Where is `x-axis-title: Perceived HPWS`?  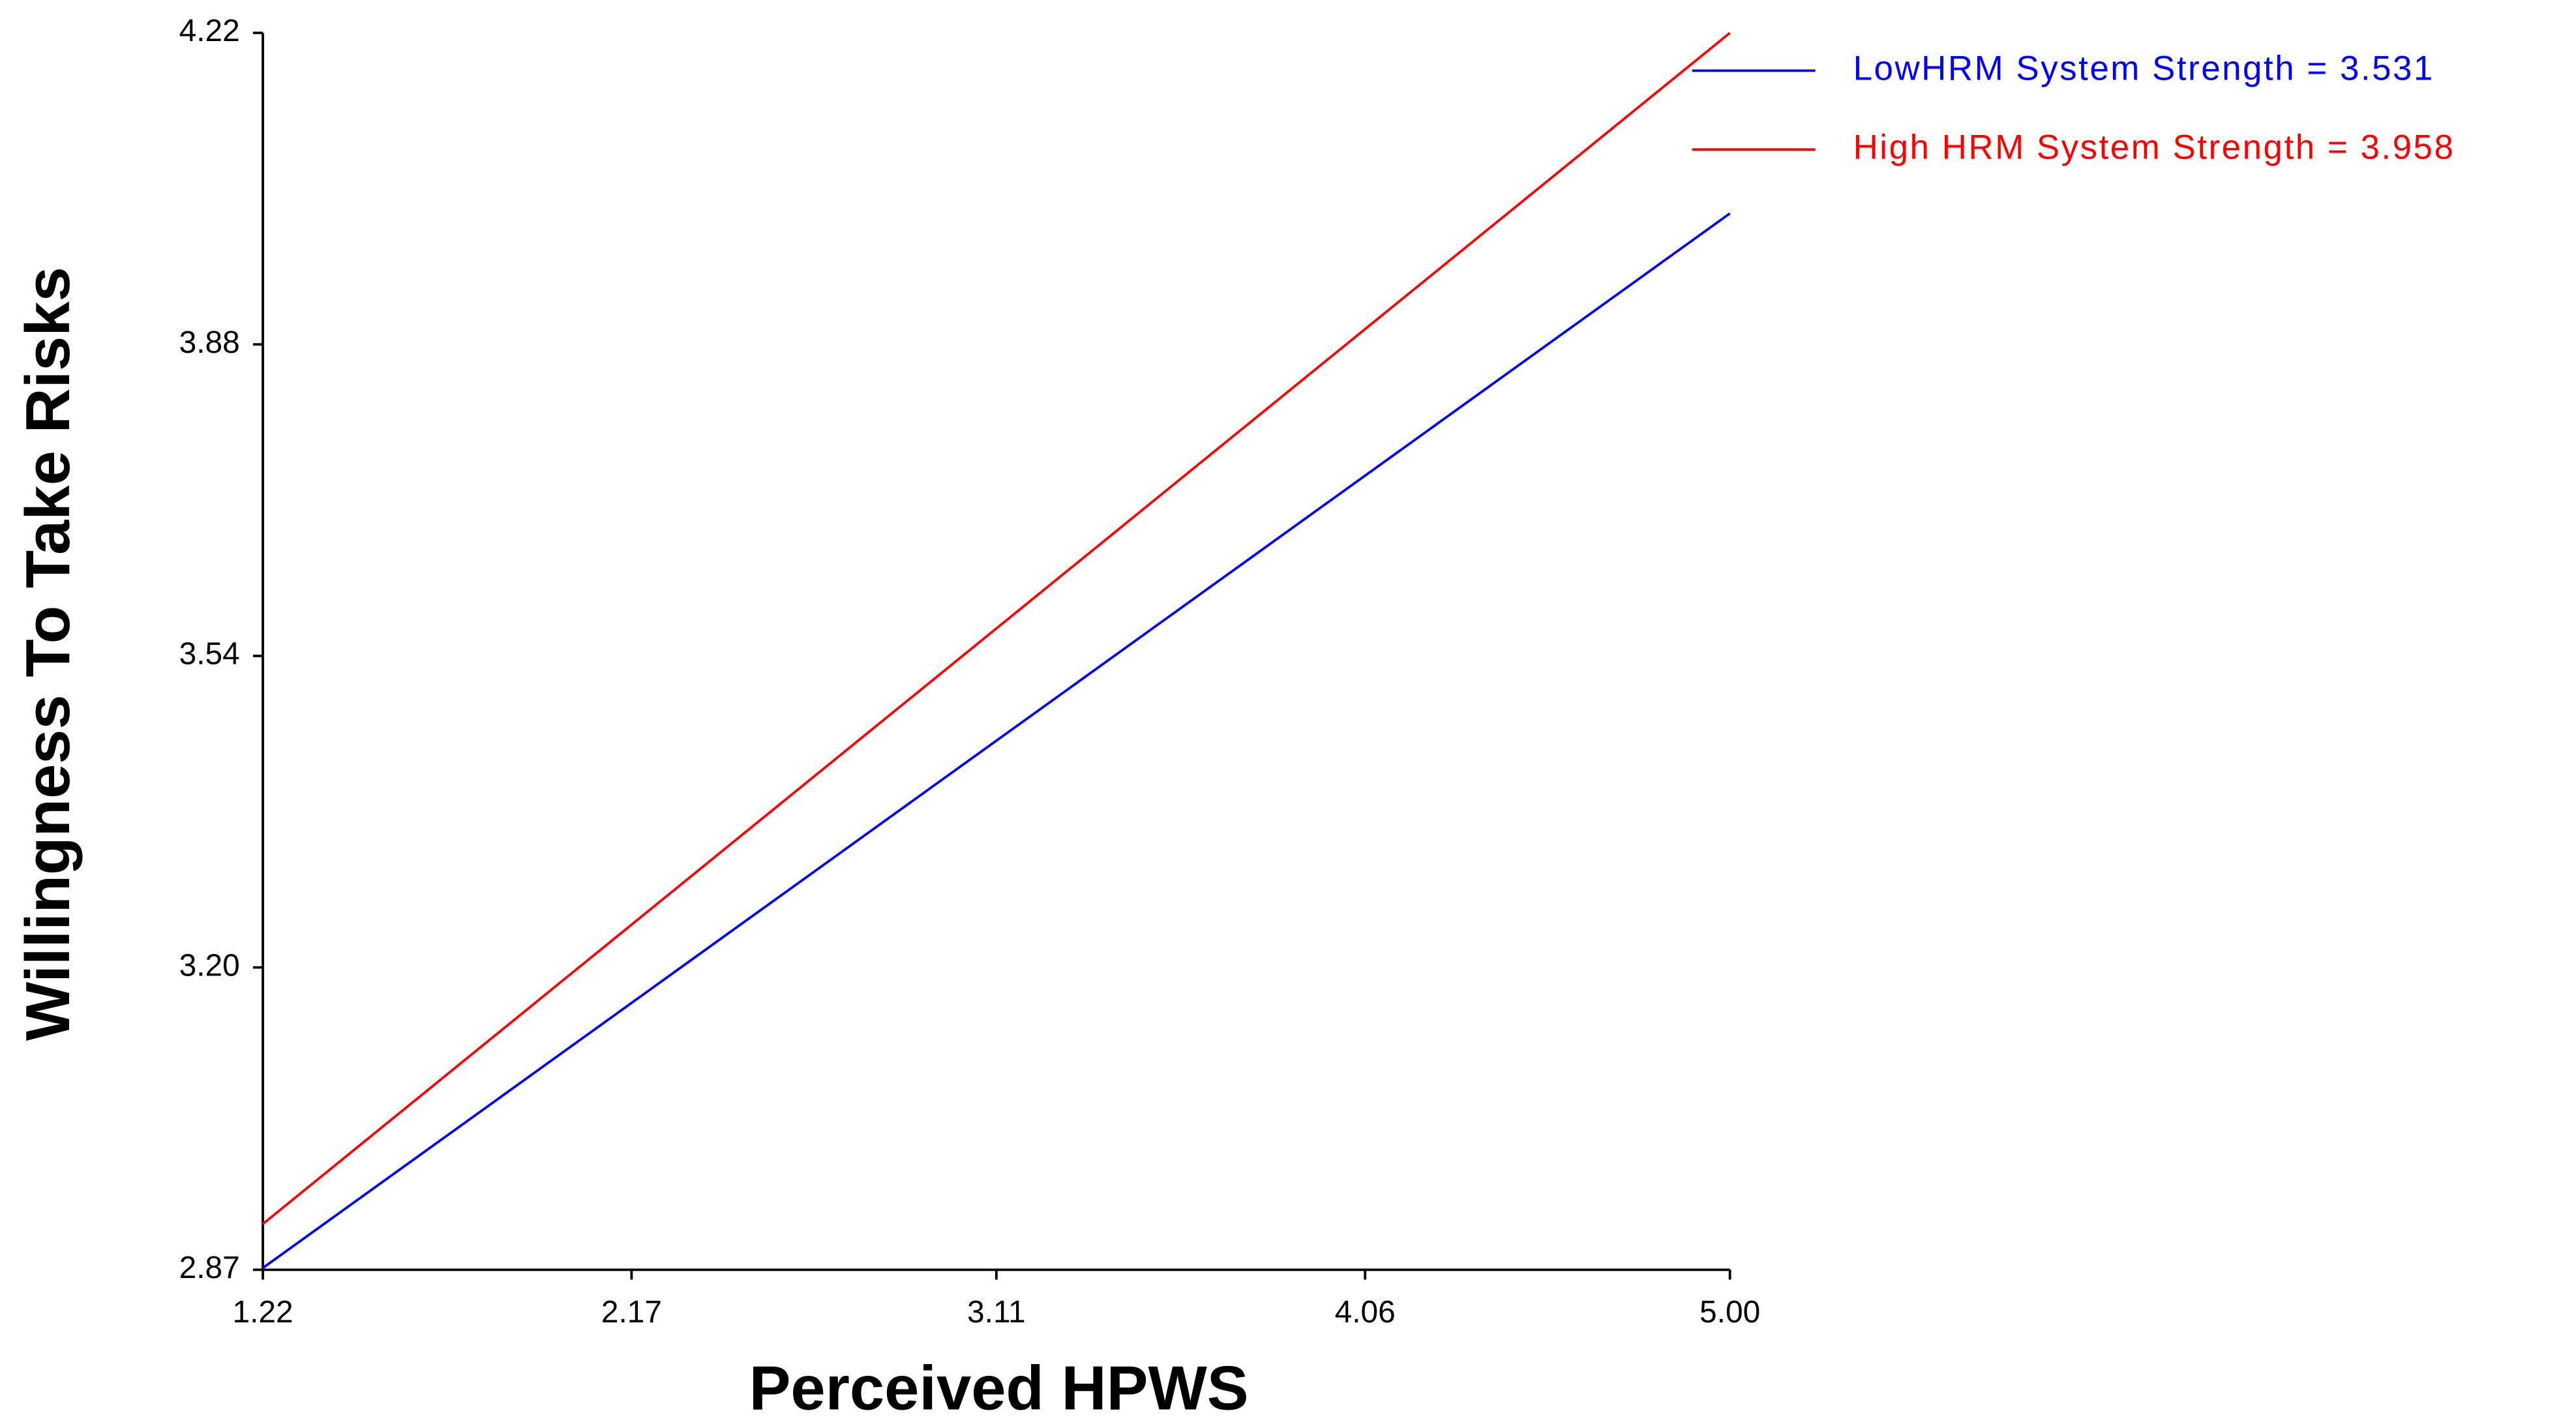
x-axis-title: Perceived HPWS is located at coordinates (999, 1388).